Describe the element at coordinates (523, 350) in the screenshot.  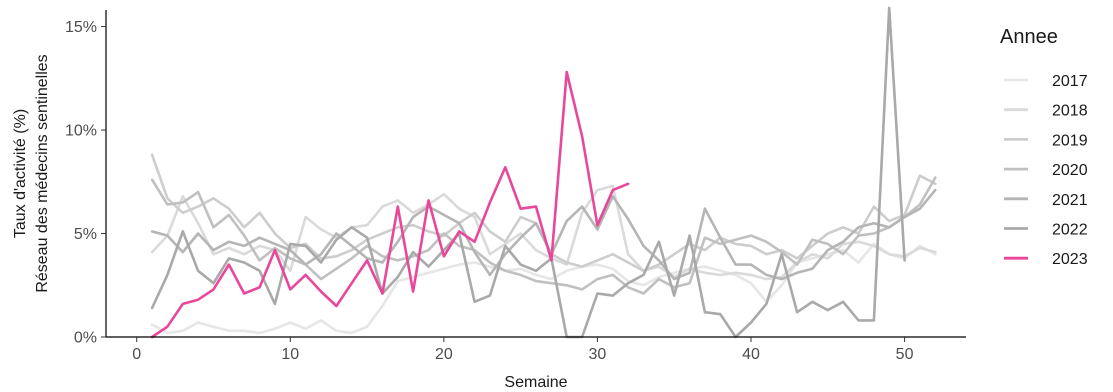
I see `x-axis-ticks: 0 10 20 30 40 50` at that location.